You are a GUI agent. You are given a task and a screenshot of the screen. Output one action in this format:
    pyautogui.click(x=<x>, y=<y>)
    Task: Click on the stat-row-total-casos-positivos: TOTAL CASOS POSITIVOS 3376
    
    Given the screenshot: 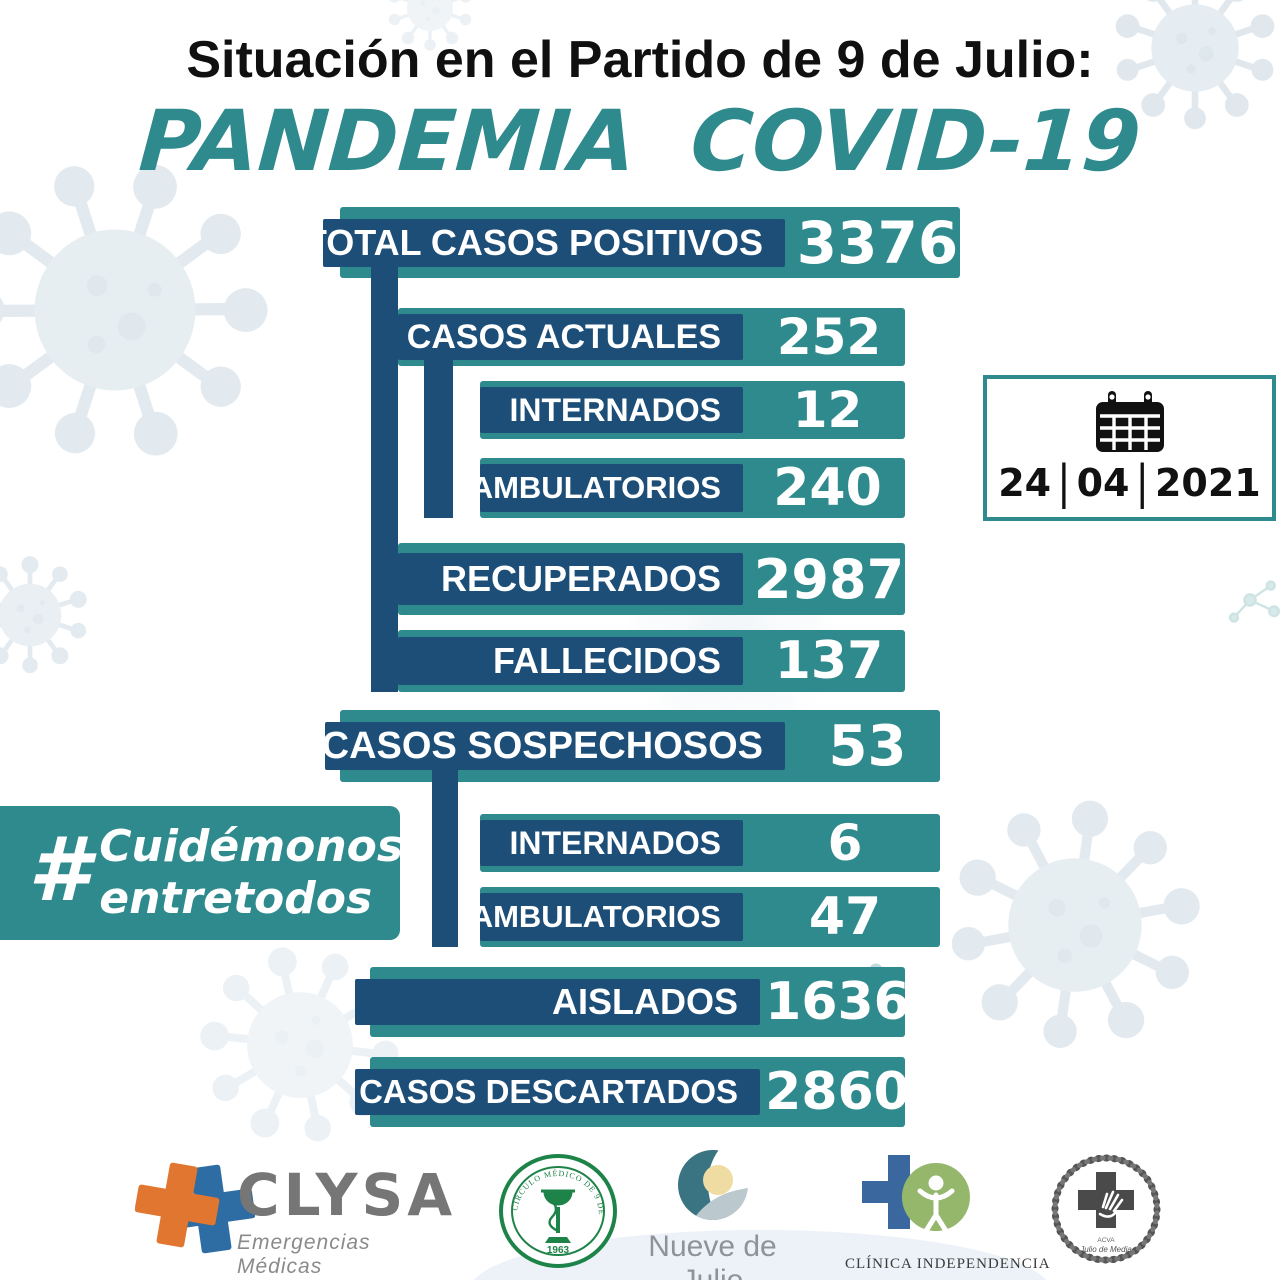 What is the action you would take?
    pyautogui.click(x=632, y=242)
    